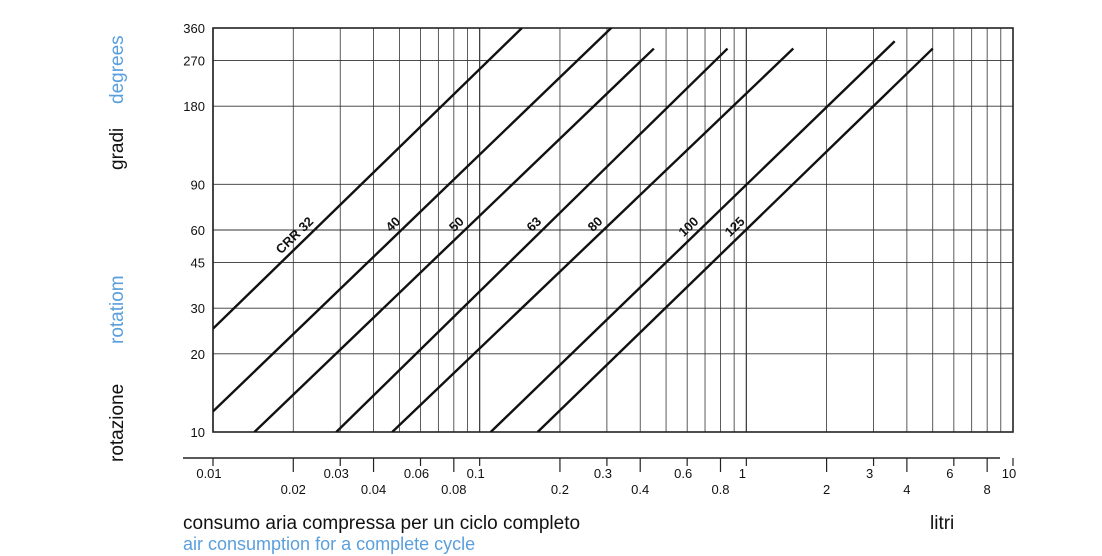 This screenshot has height=556, width=1102. I want to click on y-axis-label-rotatiom: rotatiom, so click(117, 309).